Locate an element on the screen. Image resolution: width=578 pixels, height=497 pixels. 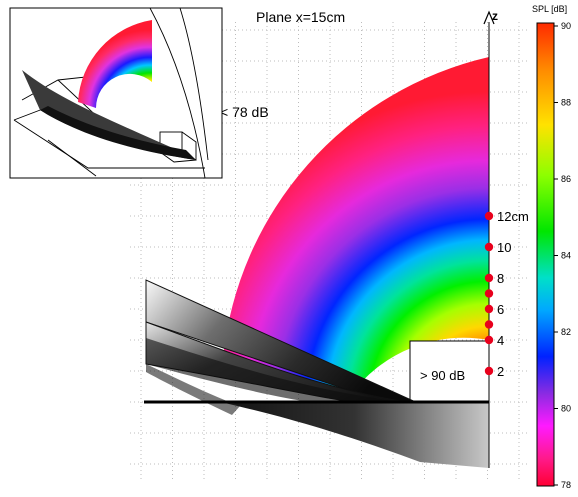
z-tick-label: 2 is located at coordinates (500, 371).